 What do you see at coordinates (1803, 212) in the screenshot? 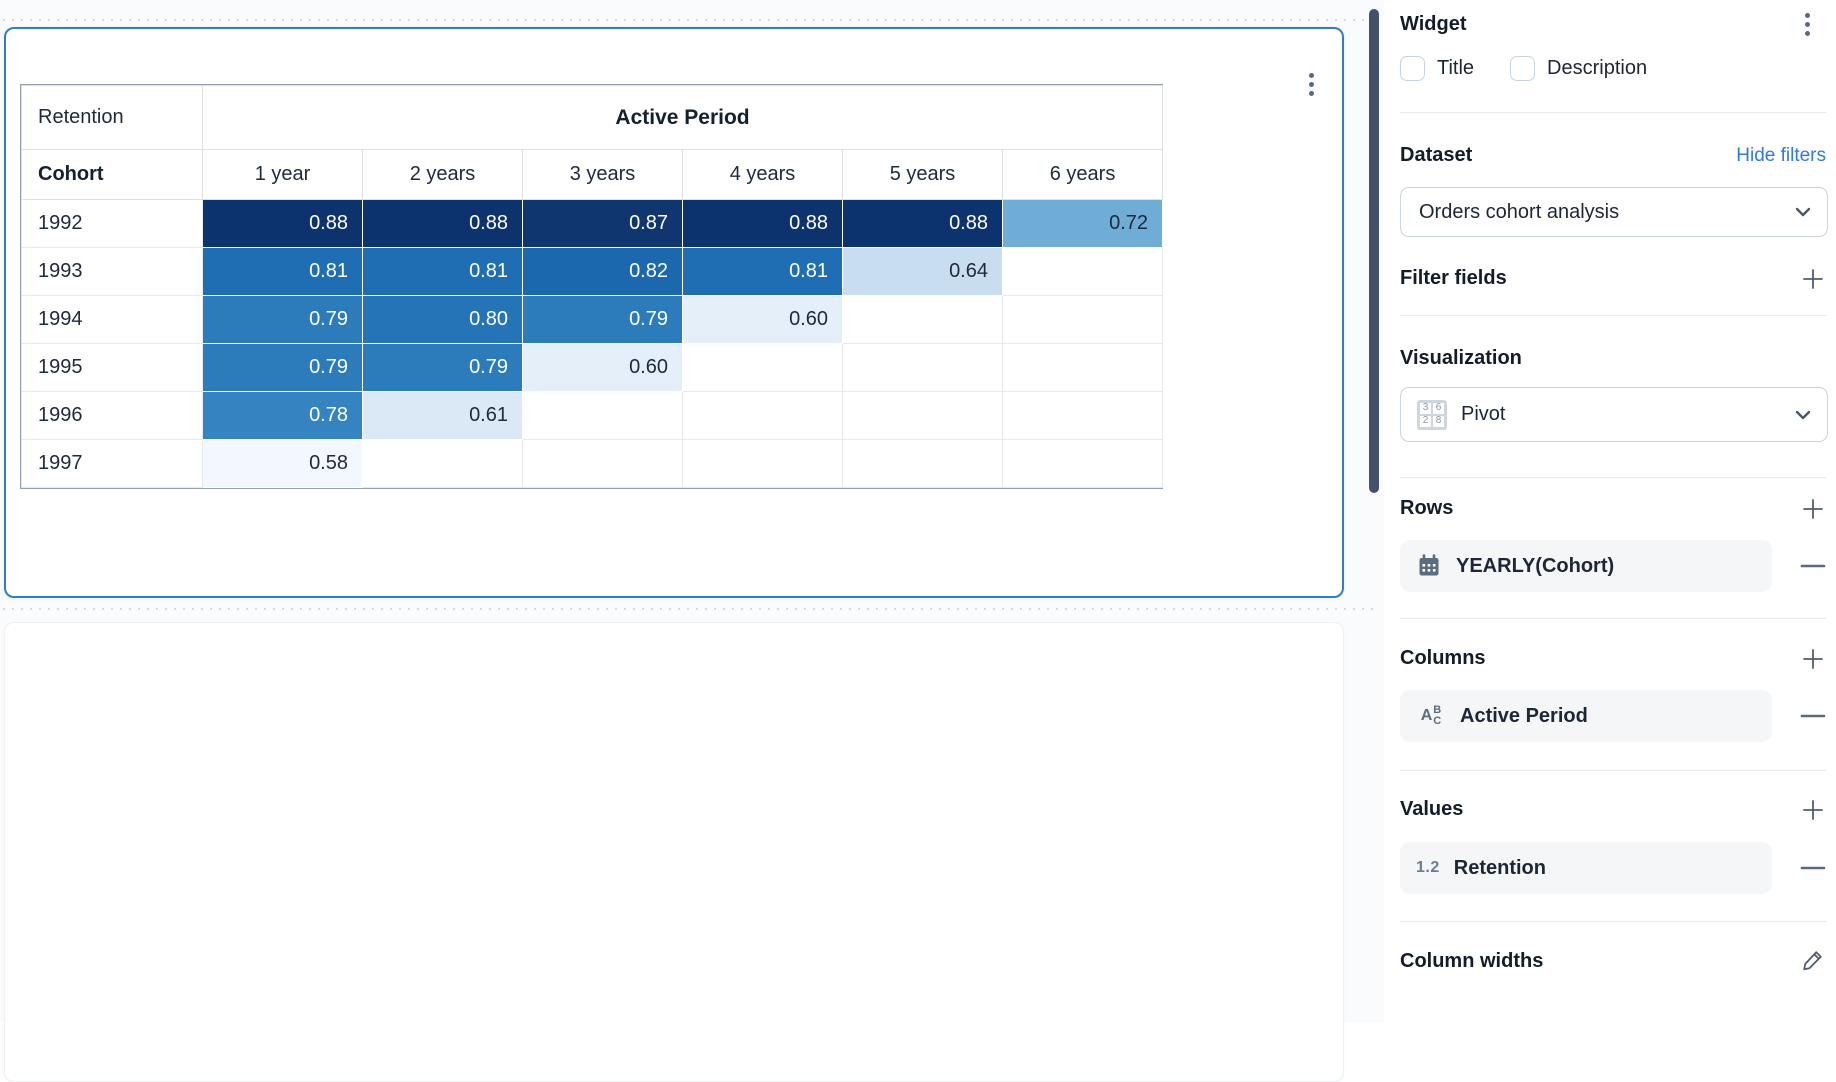
I see `chevron-down-icon` at bounding box center [1803, 212].